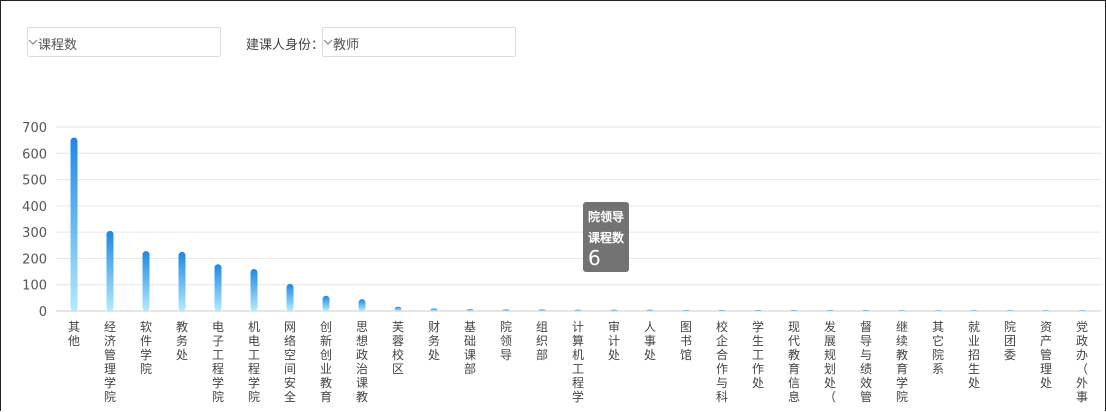 Image resolution: width=1106 pixels, height=412 pixels. I want to click on x-tick-label: 就业招生处, so click(974, 355).